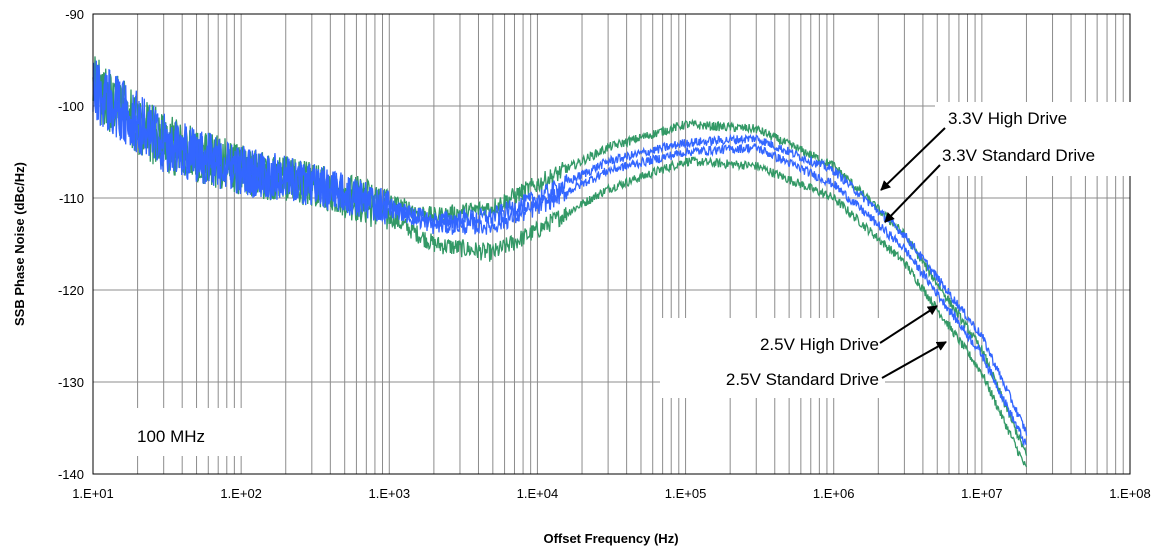  What do you see at coordinates (834, 493) in the screenshot?
I see `x-tick-label: 1.E+06` at bounding box center [834, 493].